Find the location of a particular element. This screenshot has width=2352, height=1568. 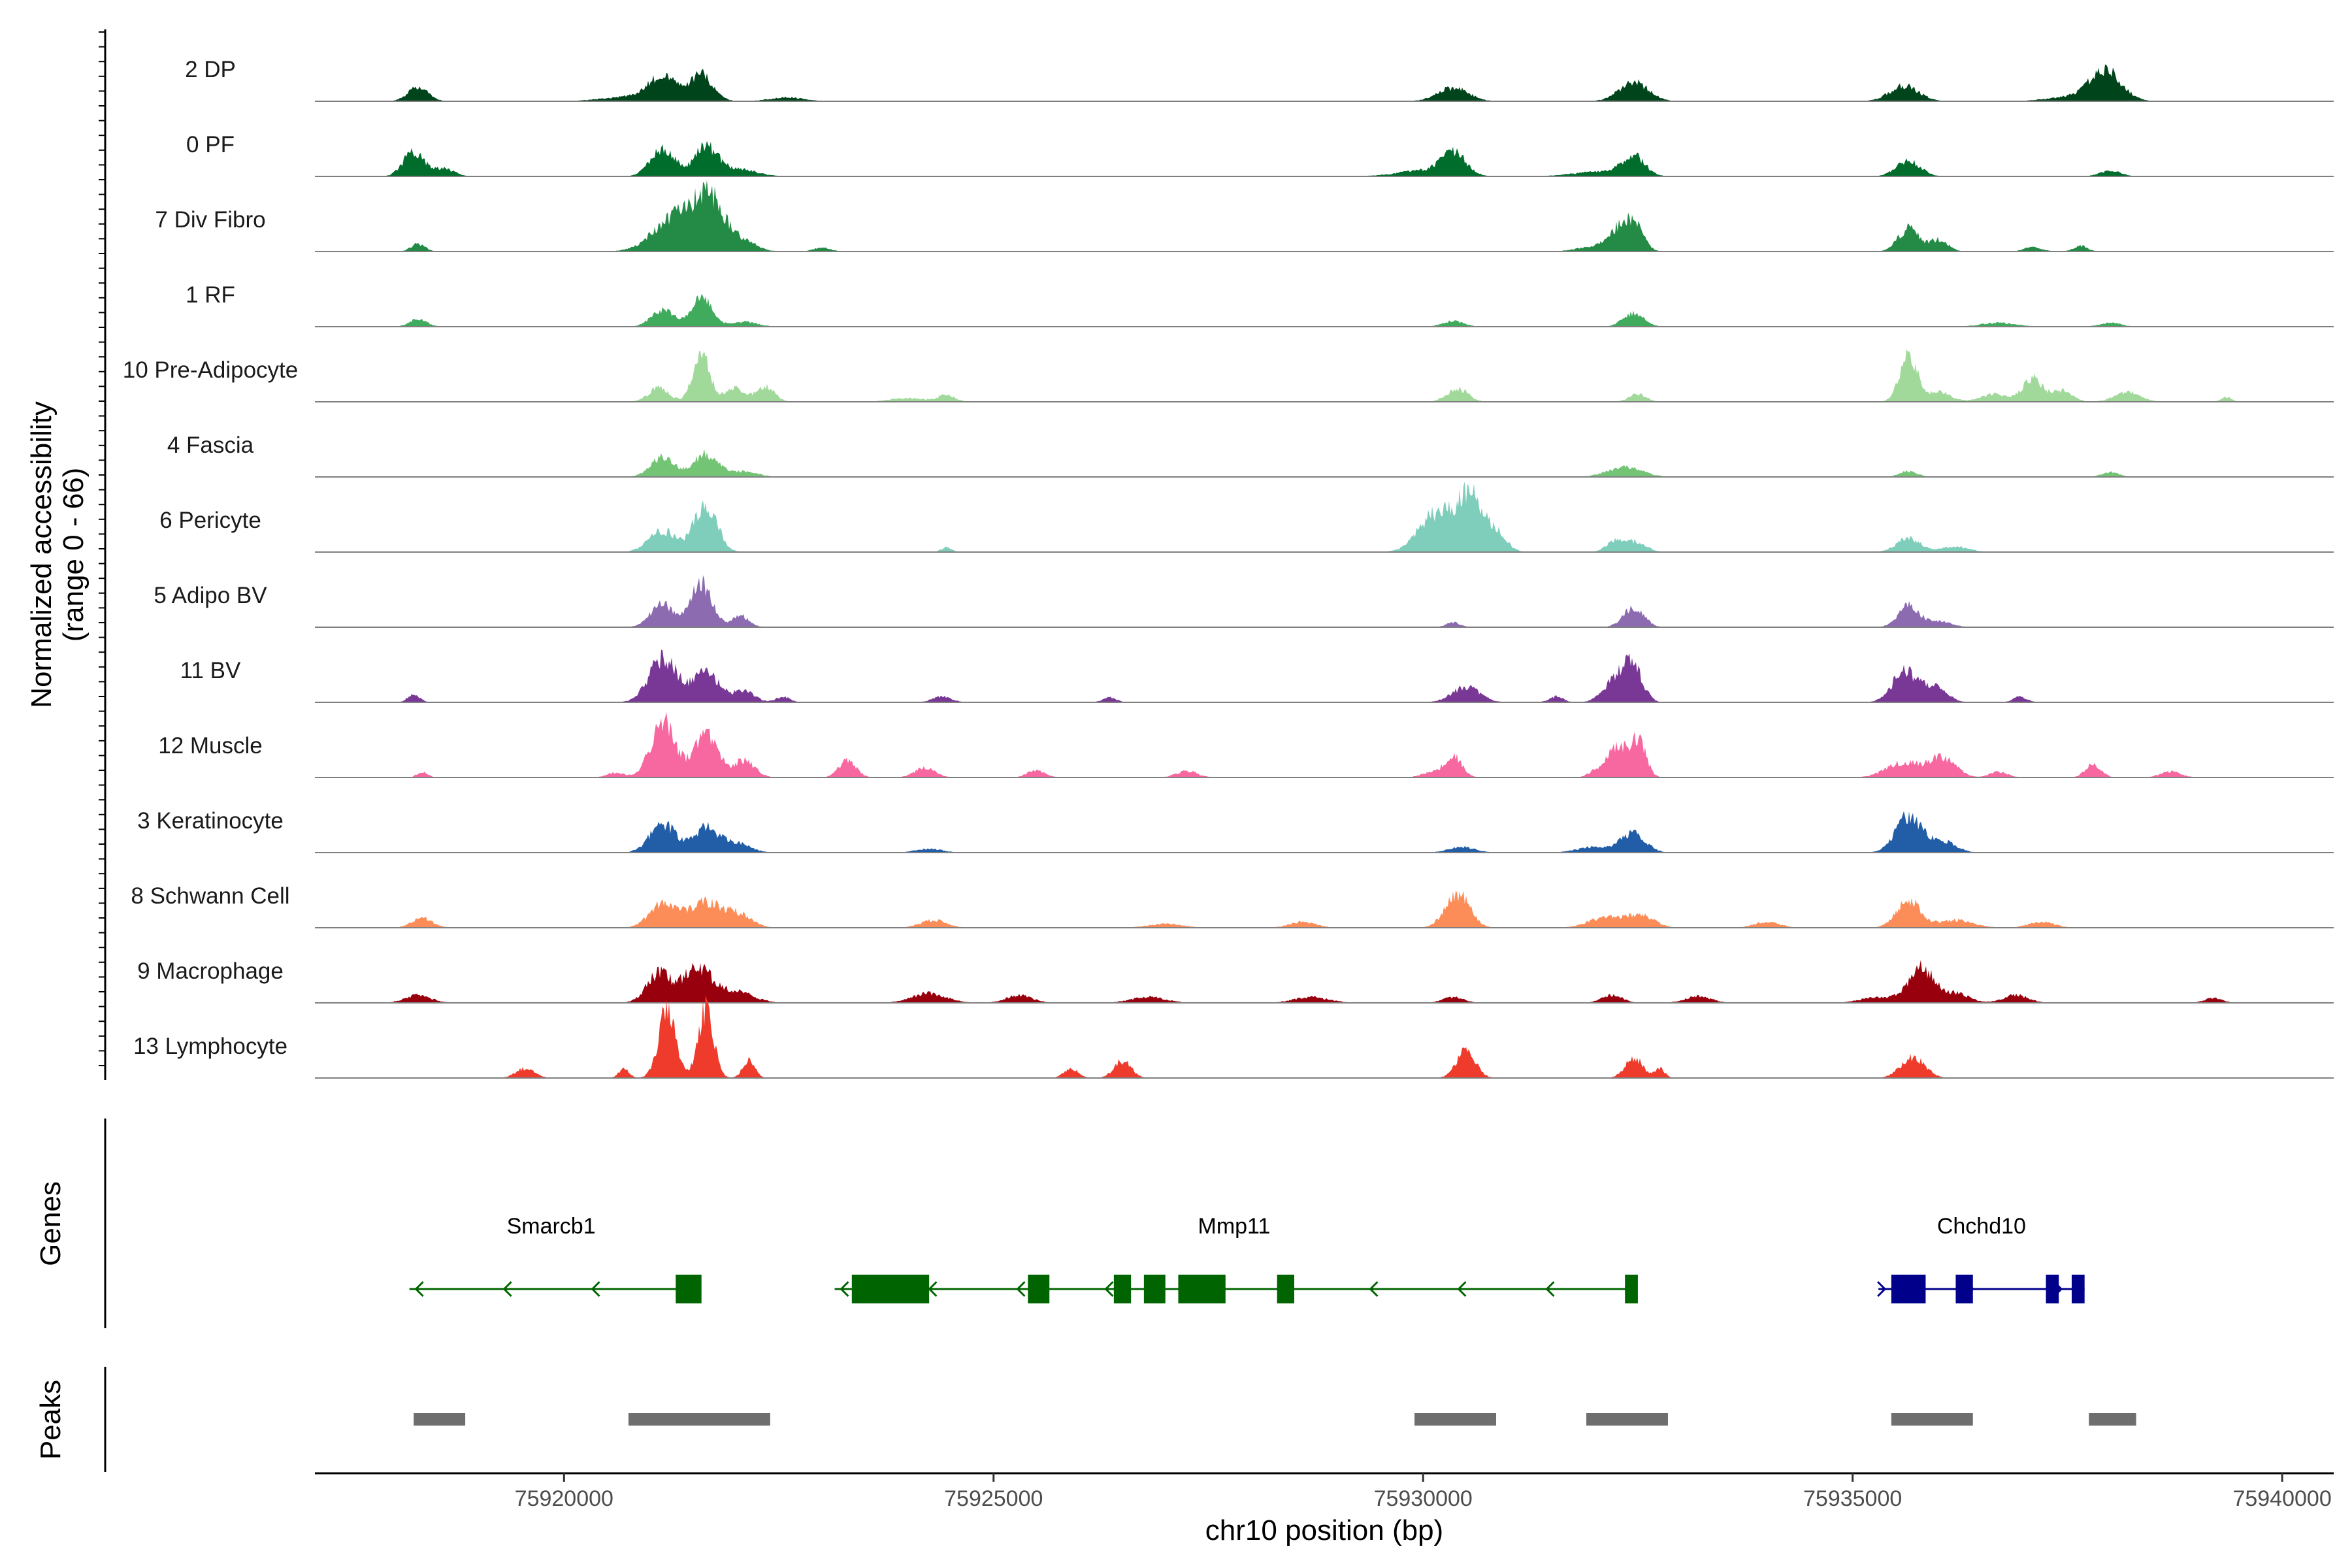

x-axis: 75920000 75925000 75930000 75935000 75940000 is located at coordinates (1324, 1491).